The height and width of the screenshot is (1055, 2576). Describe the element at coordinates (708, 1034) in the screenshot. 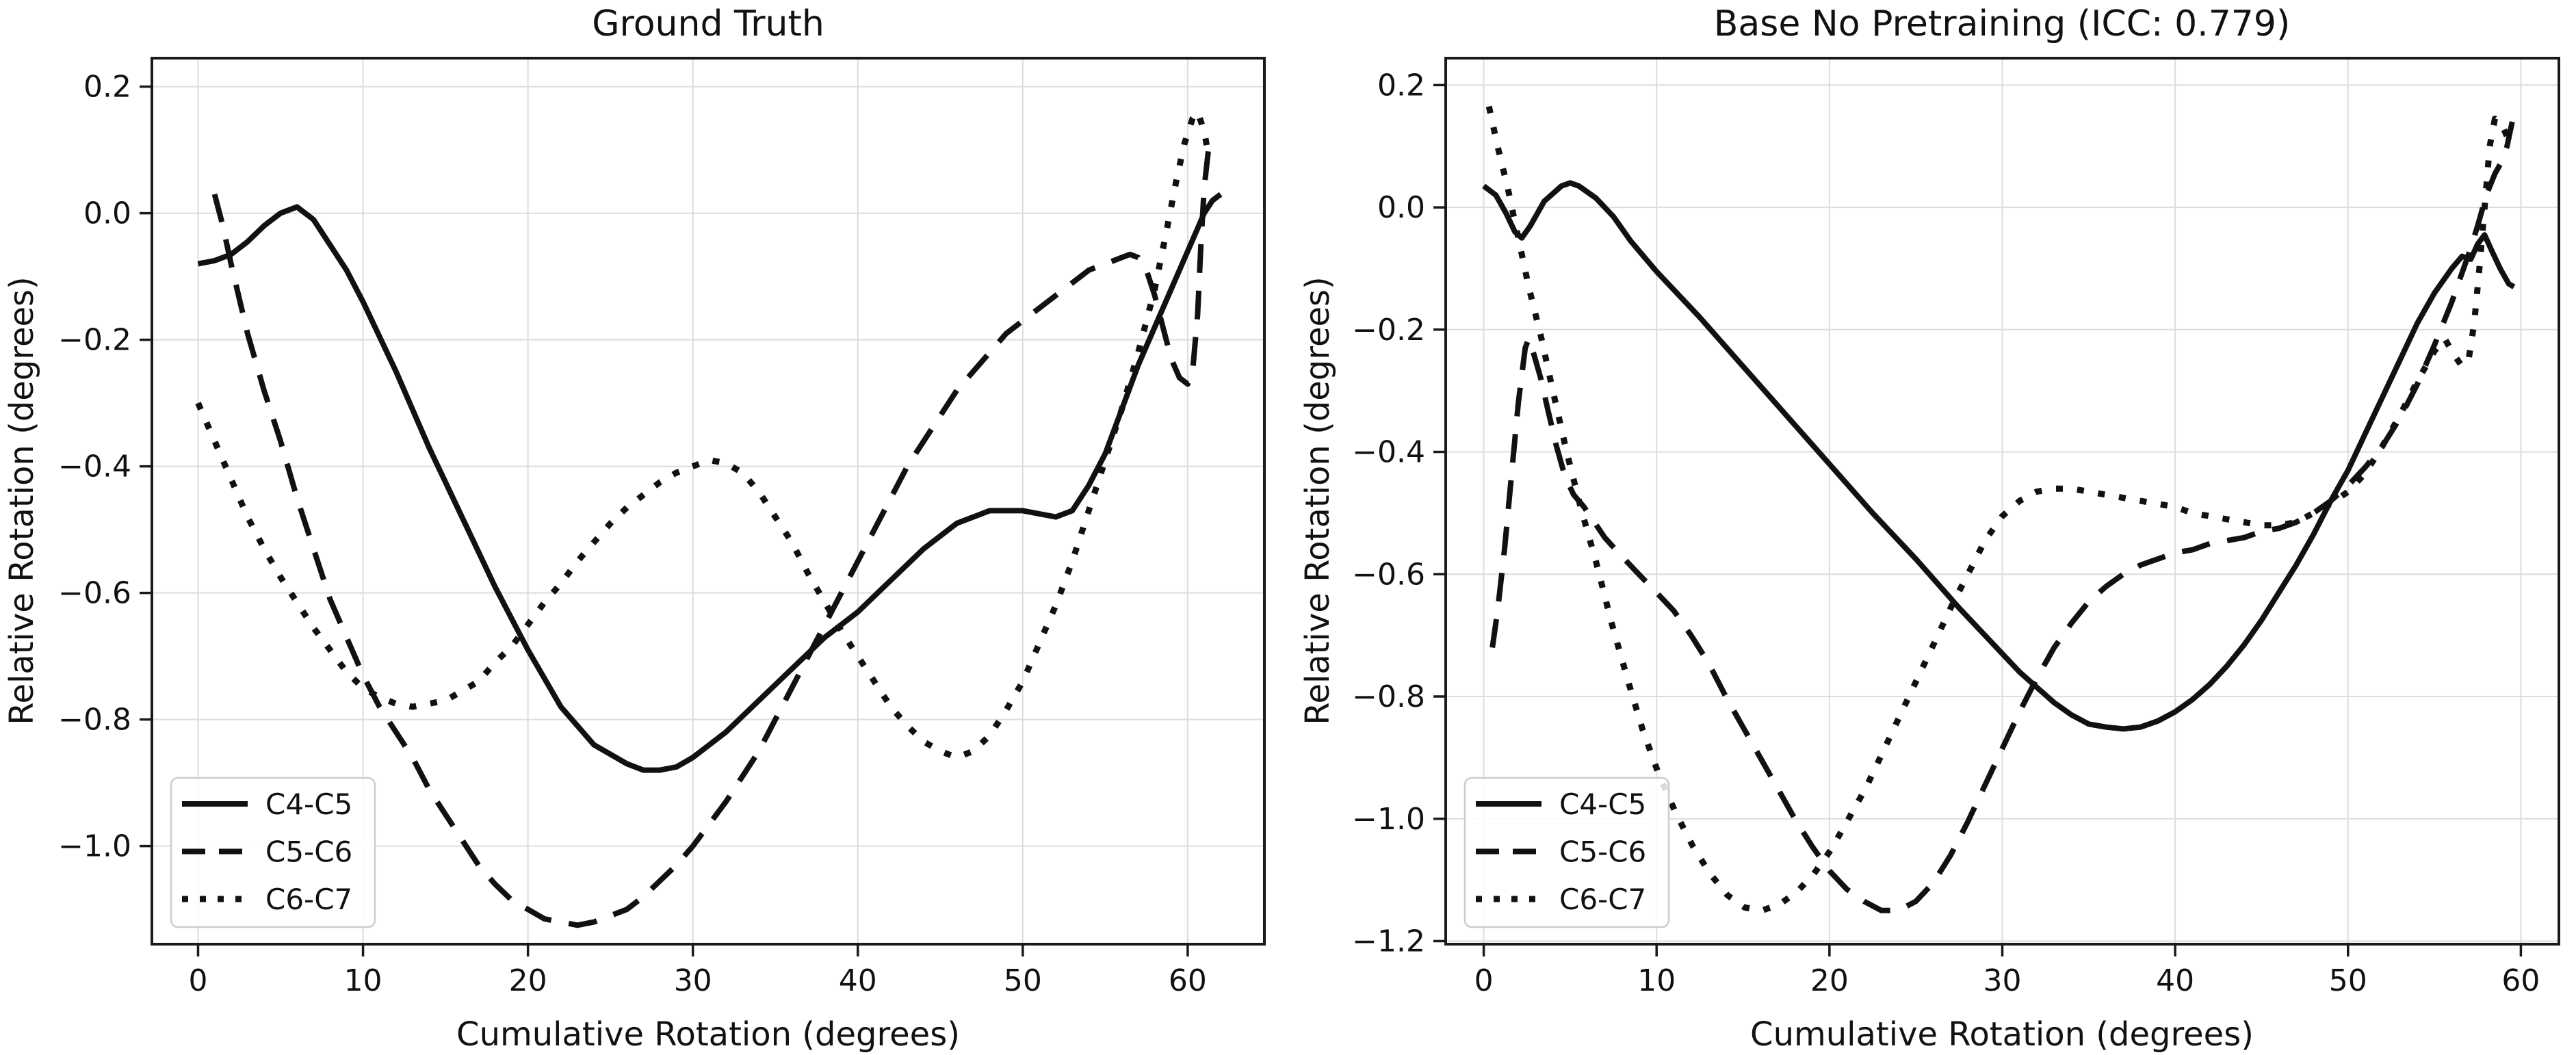

I see `left-x-axis-label: Cumulative Rotation (degrees)` at that location.